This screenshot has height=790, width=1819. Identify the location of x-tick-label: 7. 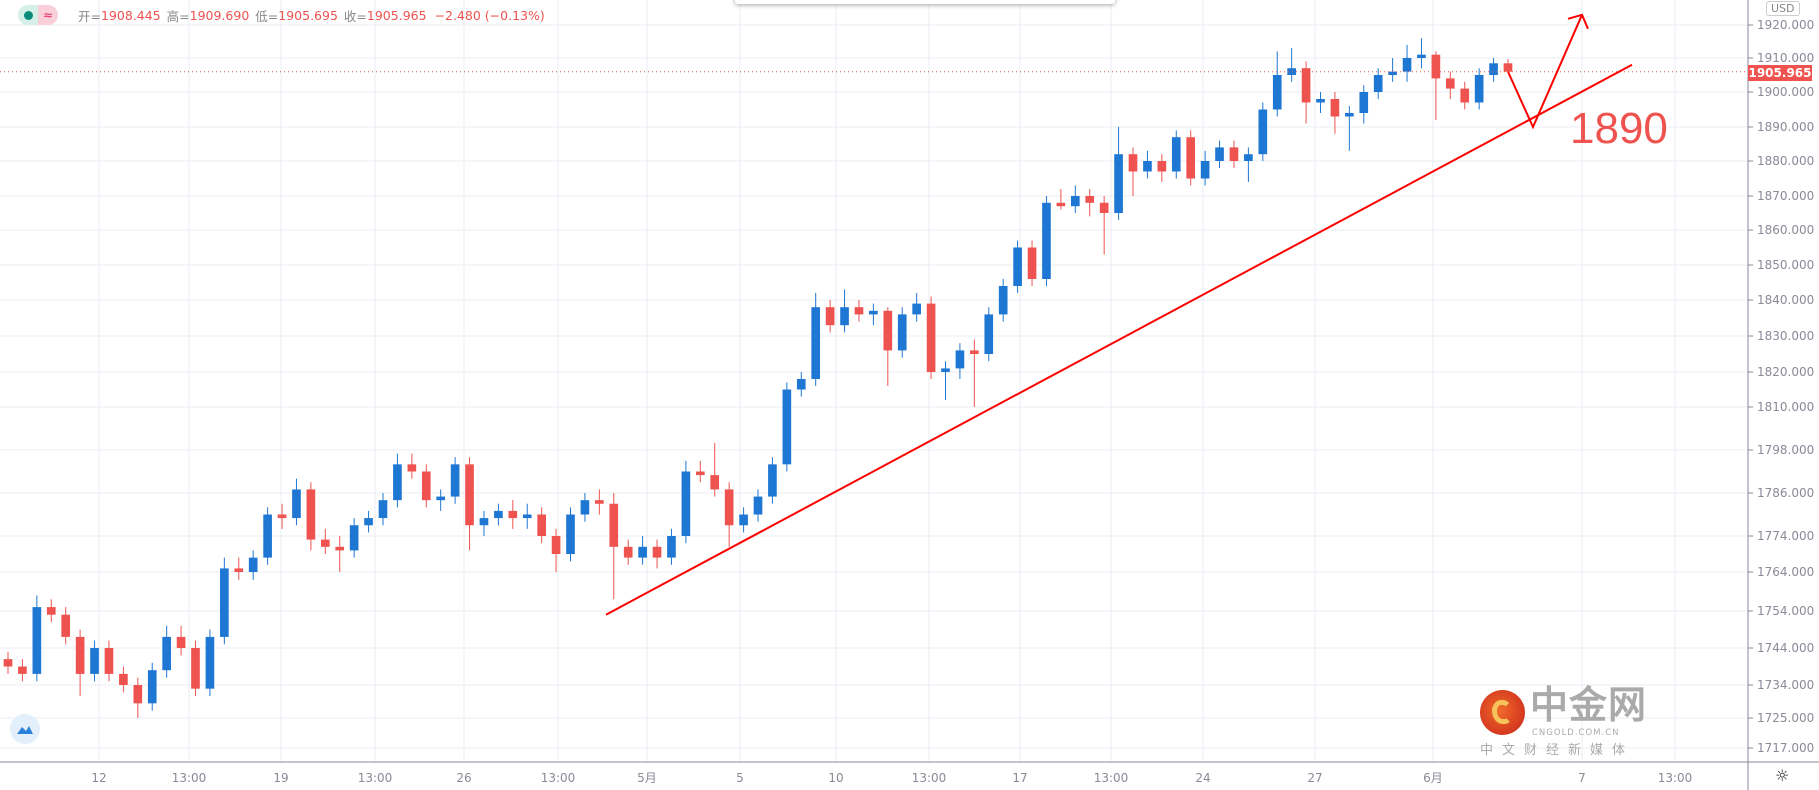
(1582, 778).